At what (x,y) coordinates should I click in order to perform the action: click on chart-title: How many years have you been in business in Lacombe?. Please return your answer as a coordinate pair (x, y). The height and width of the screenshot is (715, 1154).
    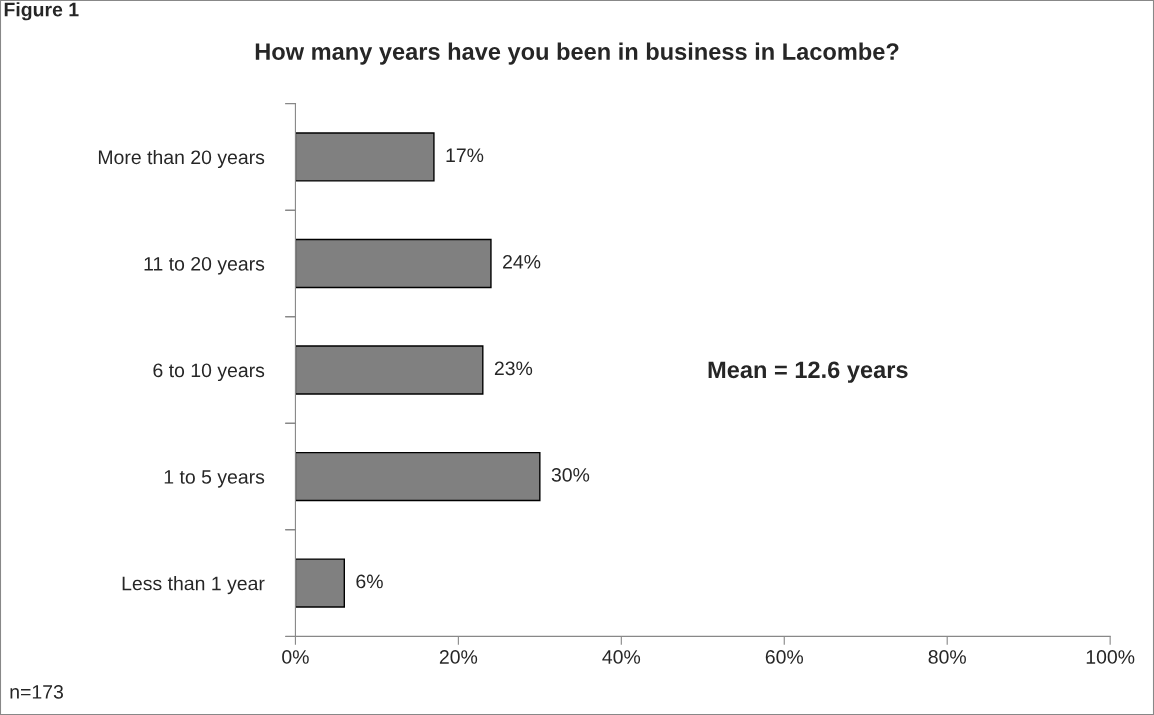
    Looking at the image, I should click on (577, 53).